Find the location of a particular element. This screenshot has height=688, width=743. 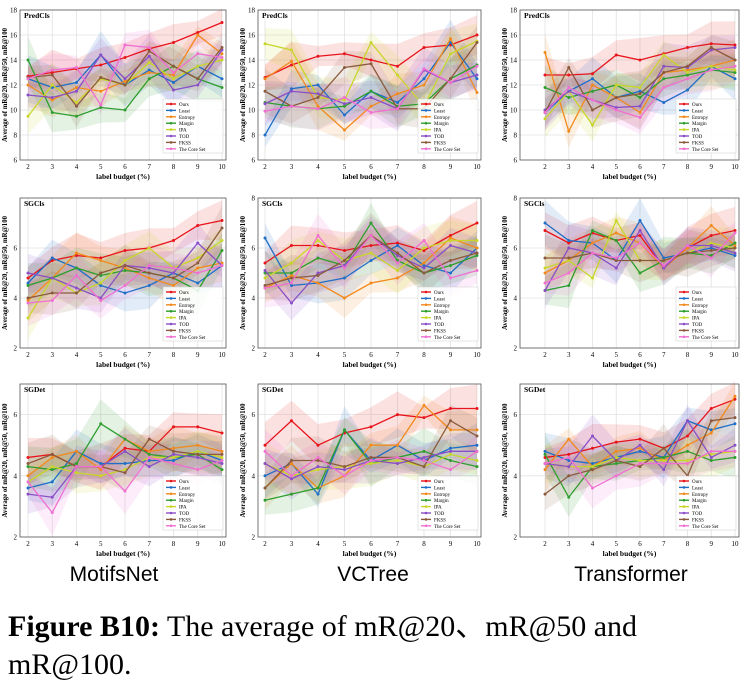

x-tick-label: 8 is located at coordinates (174, 355).